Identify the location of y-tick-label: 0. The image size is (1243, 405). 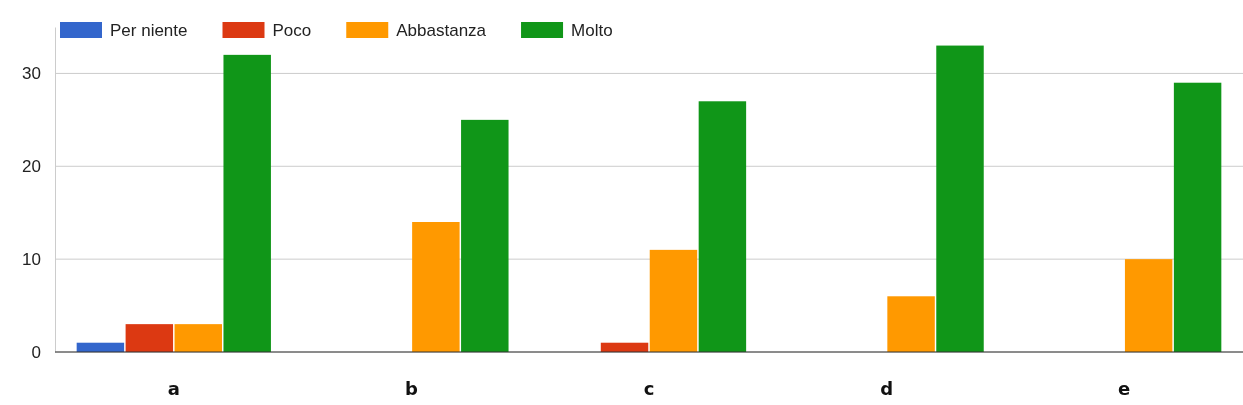
(36, 352).